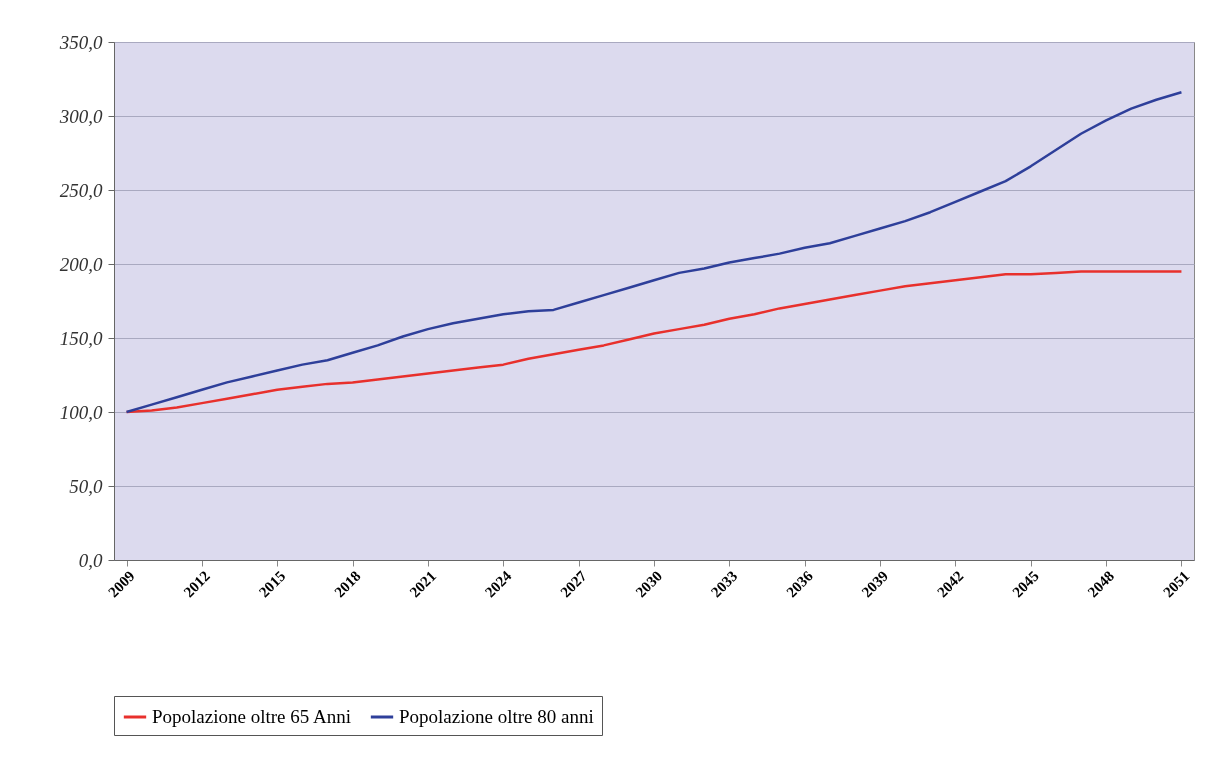 The width and height of the screenshot is (1205, 758). What do you see at coordinates (81, 190) in the screenshot?
I see `y-tick-label: 250,0` at bounding box center [81, 190].